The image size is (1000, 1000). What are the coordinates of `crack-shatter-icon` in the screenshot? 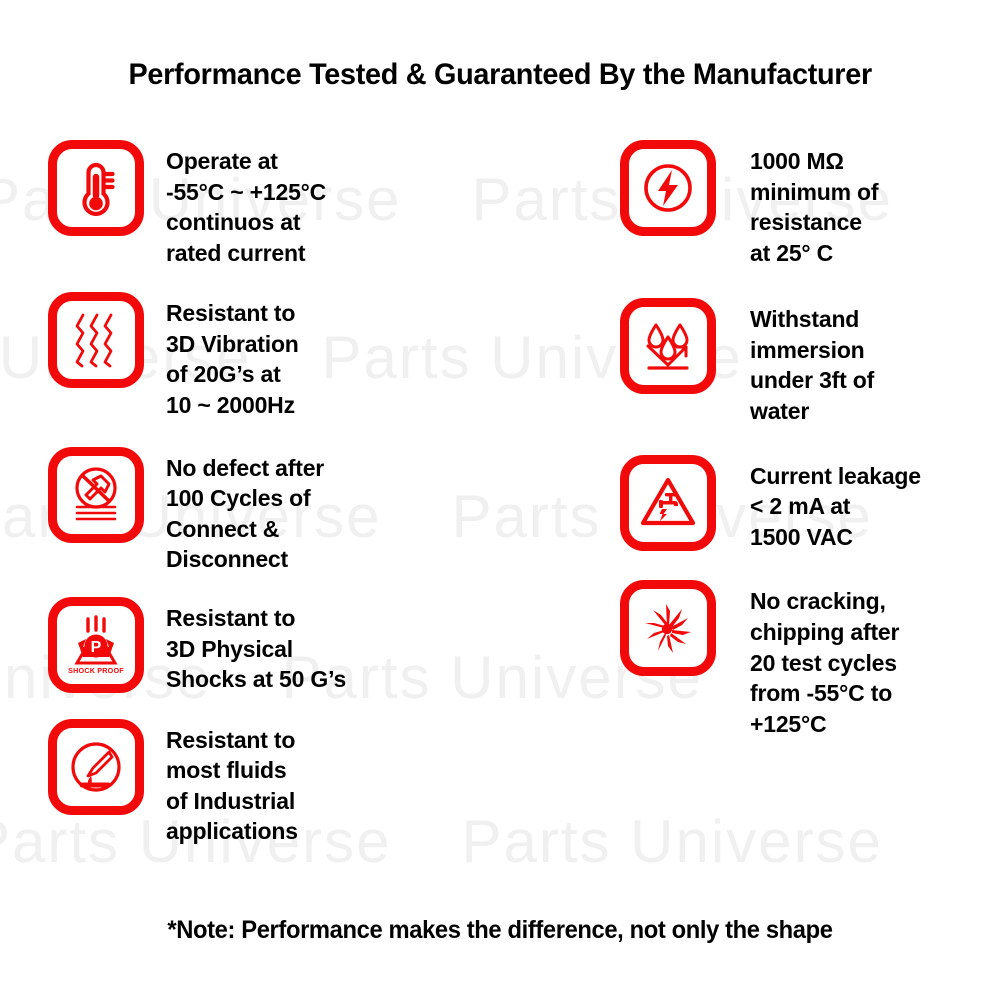 It's located at (668, 628).